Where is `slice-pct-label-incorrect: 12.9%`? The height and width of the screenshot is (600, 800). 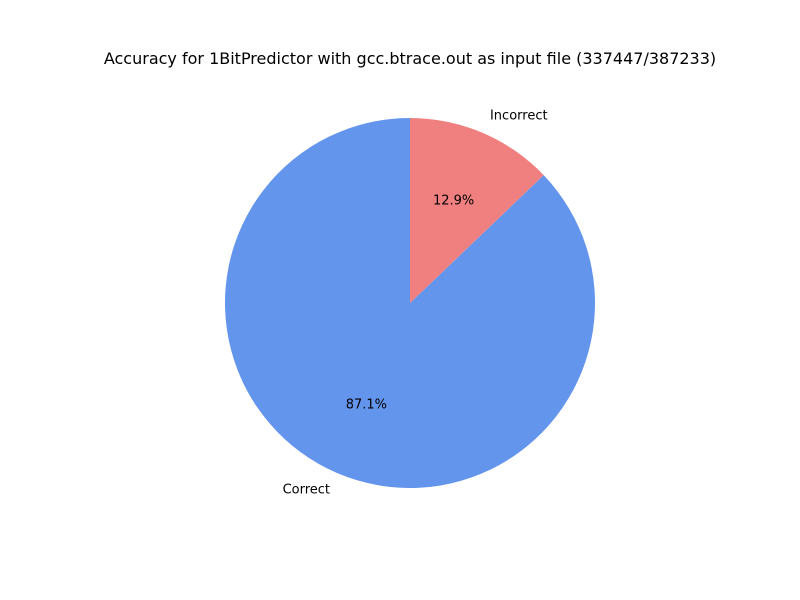
slice-pct-label-incorrect: 12.9% is located at coordinates (453, 200).